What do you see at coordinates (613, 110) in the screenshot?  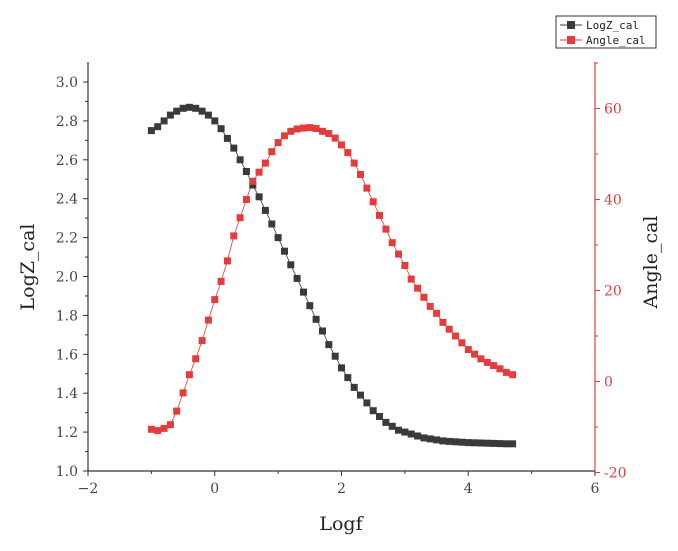 I see `right-tick-label: 60` at bounding box center [613, 110].